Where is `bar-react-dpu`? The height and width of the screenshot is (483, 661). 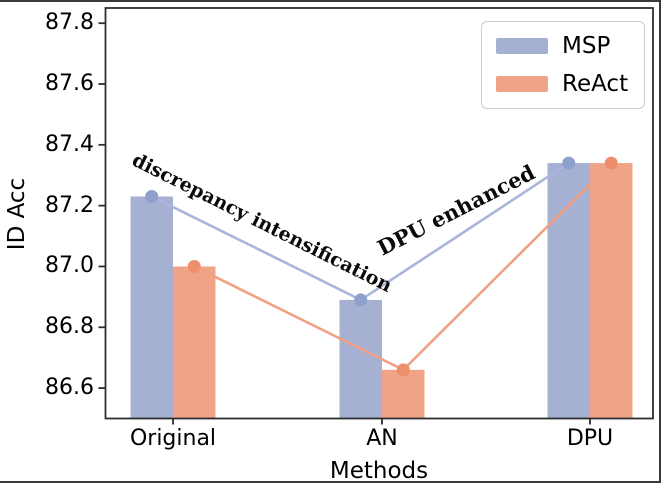
bar-react-dpu is located at coordinates (611, 291).